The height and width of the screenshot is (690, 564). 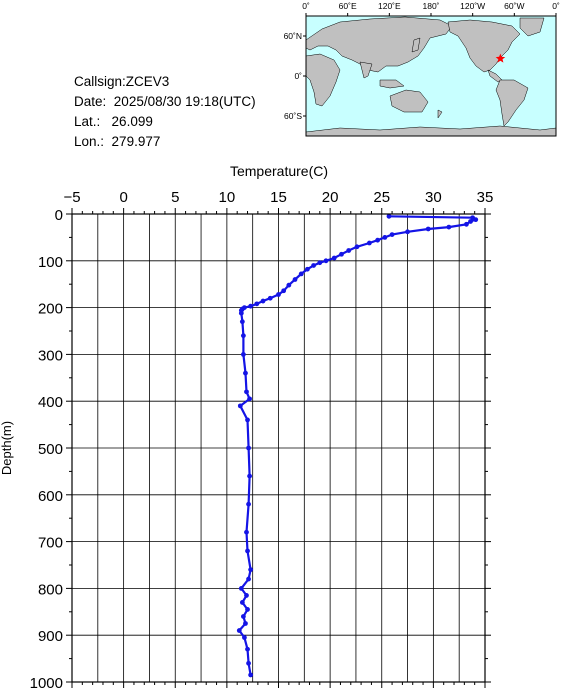 What do you see at coordinates (293, 116) in the screenshot?
I see `map-lat-label: 60˚S` at bounding box center [293, 116].